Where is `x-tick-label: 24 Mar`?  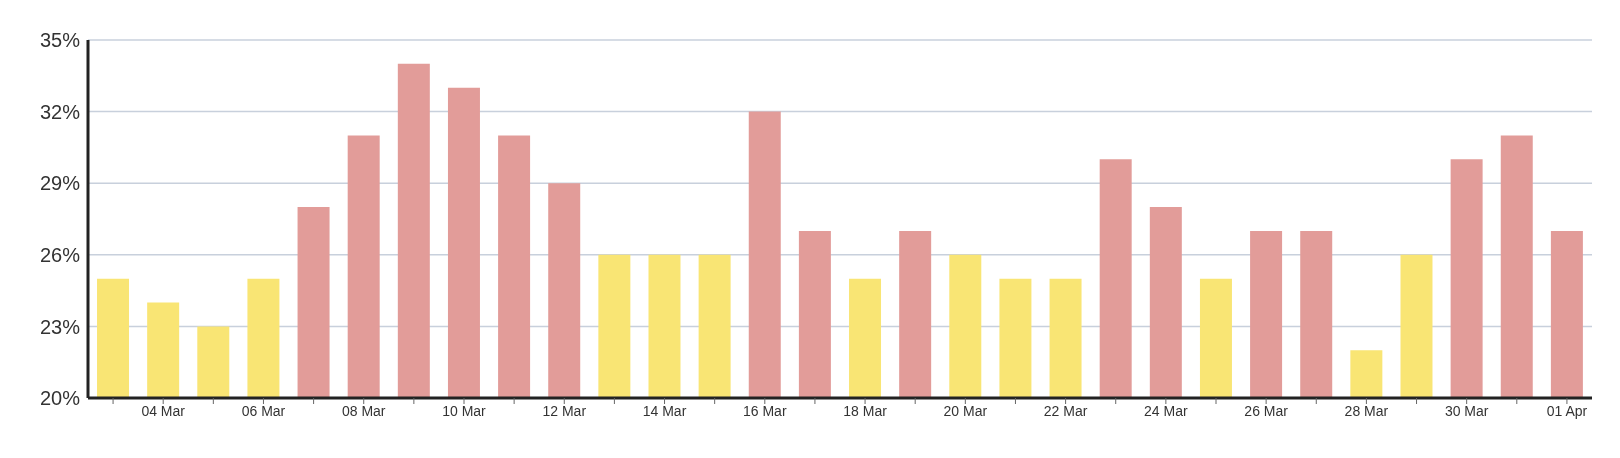 x-tick-label: 24 Mar is located at coordinates (1166, 410).